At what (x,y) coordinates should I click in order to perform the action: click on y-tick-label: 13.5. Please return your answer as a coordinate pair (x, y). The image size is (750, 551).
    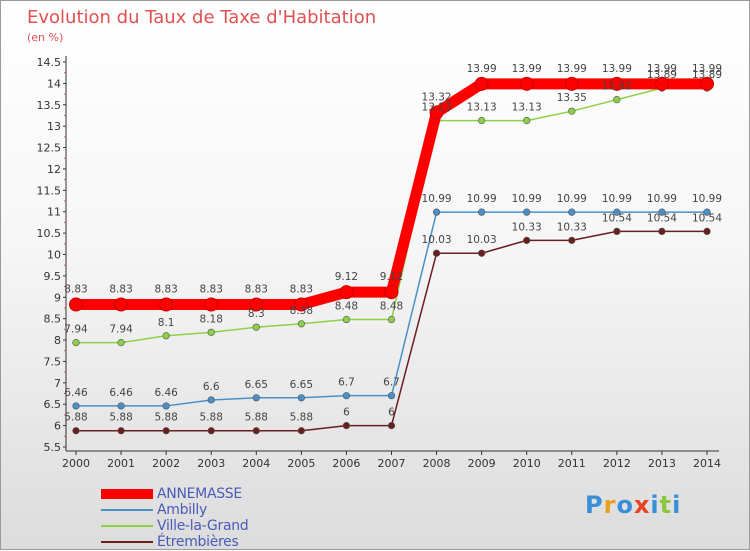
    Looking at the image, I should click on (49, 105).